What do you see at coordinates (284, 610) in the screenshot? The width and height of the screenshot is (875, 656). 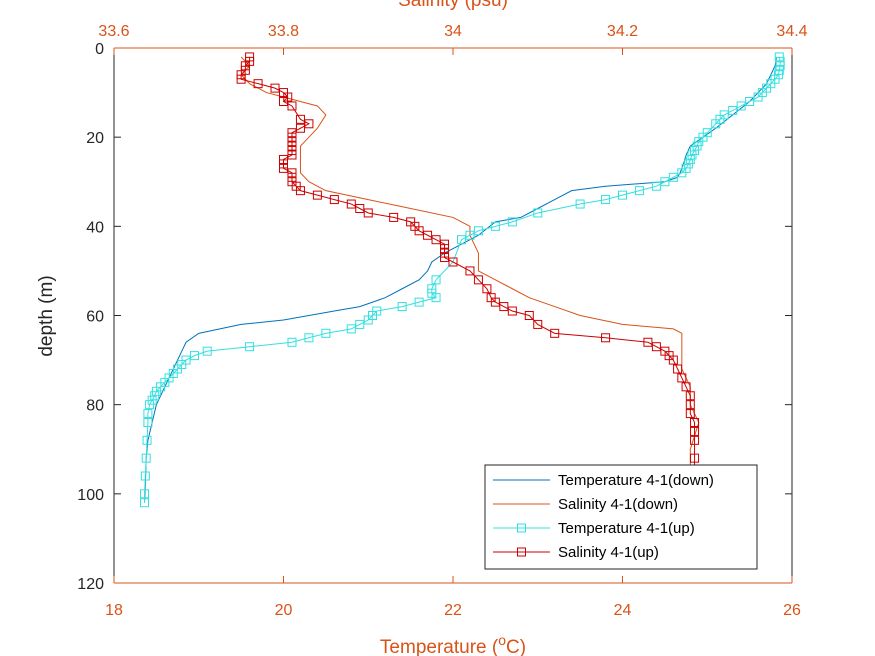 I see `bottom-x-tick-label: 20` at bounding box center [284, 610].